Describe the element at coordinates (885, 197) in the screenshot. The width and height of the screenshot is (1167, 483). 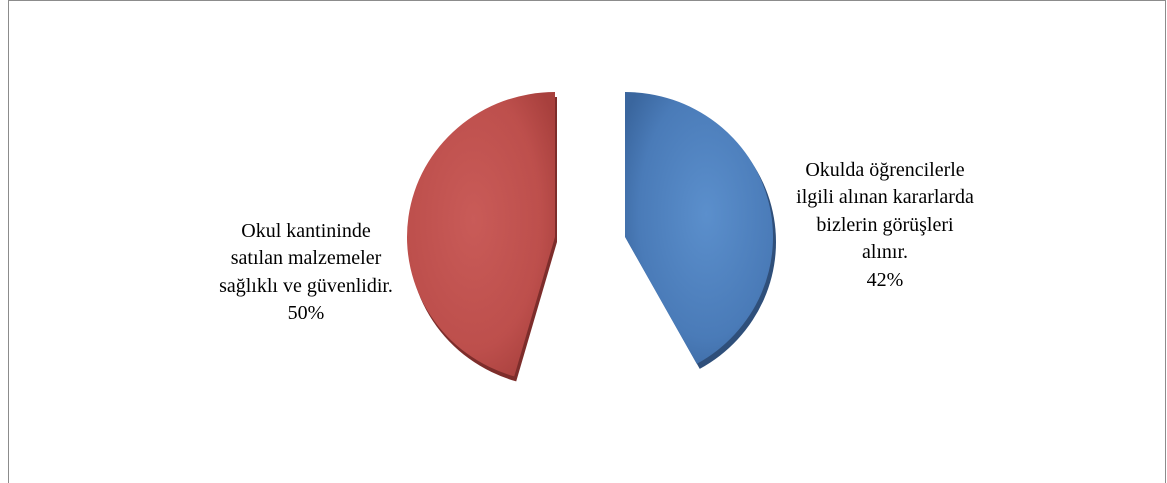
I see `slice-label-0-line-1: ilgili alınan kararlarda` at that location.